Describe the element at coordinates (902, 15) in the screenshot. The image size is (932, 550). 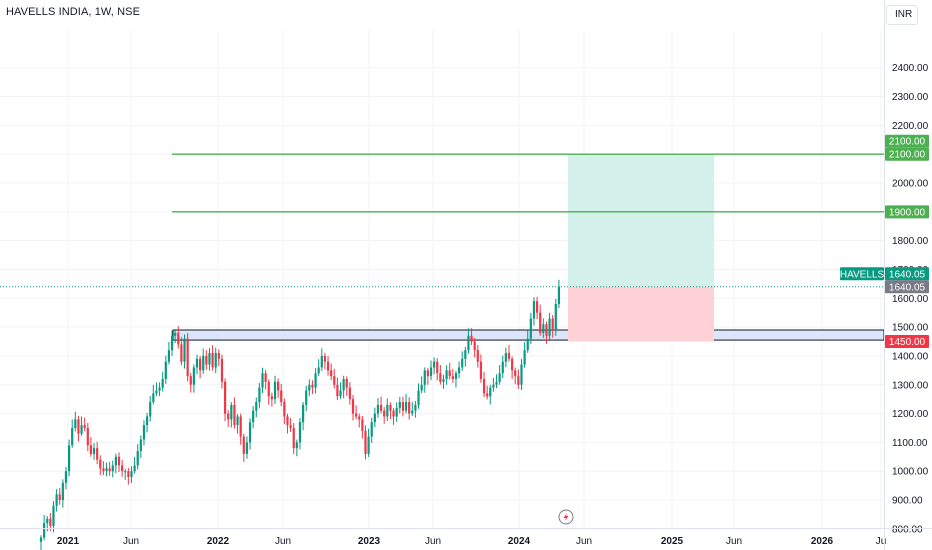
I see `currency-selector: INR` at that location.